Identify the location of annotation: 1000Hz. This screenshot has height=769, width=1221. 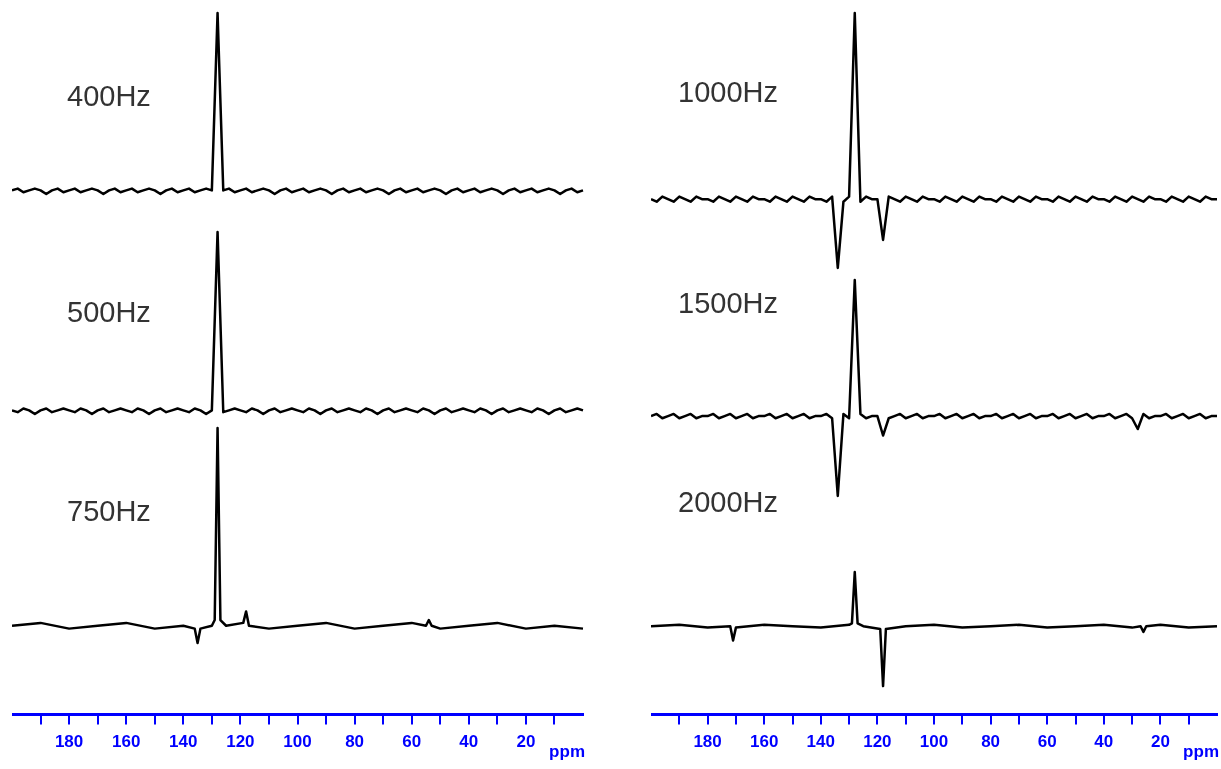
(728, 92).